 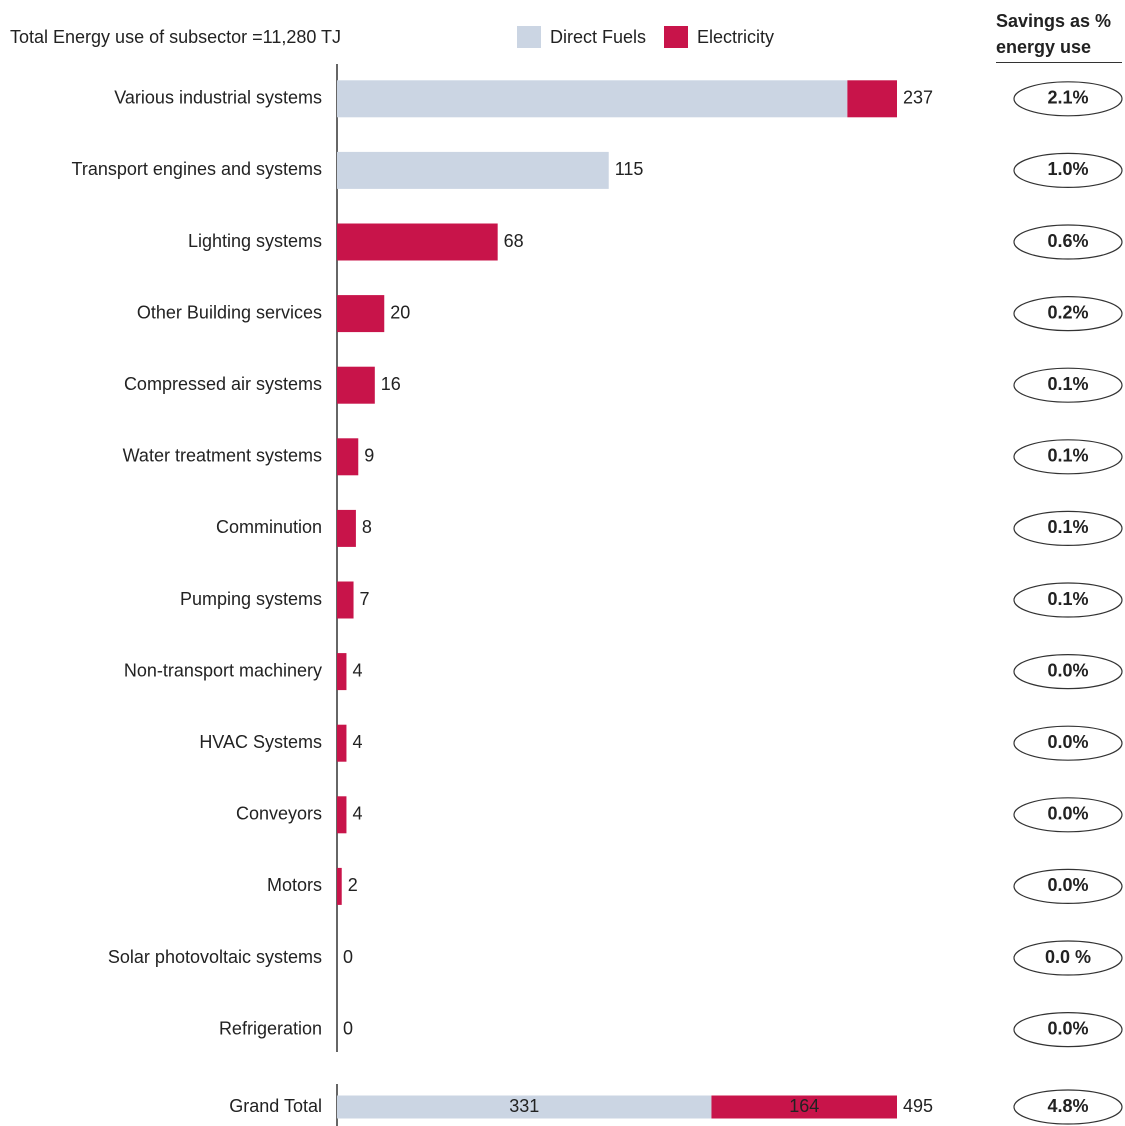 What do you see at coordinates (353, 885) in the screenshot?
I see `total-label: 2` at bounding box center [353, 885].